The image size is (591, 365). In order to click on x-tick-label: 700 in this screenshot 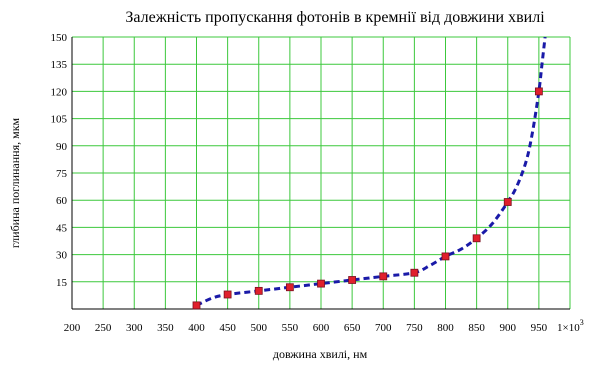, I will do `click(383, 328)`.